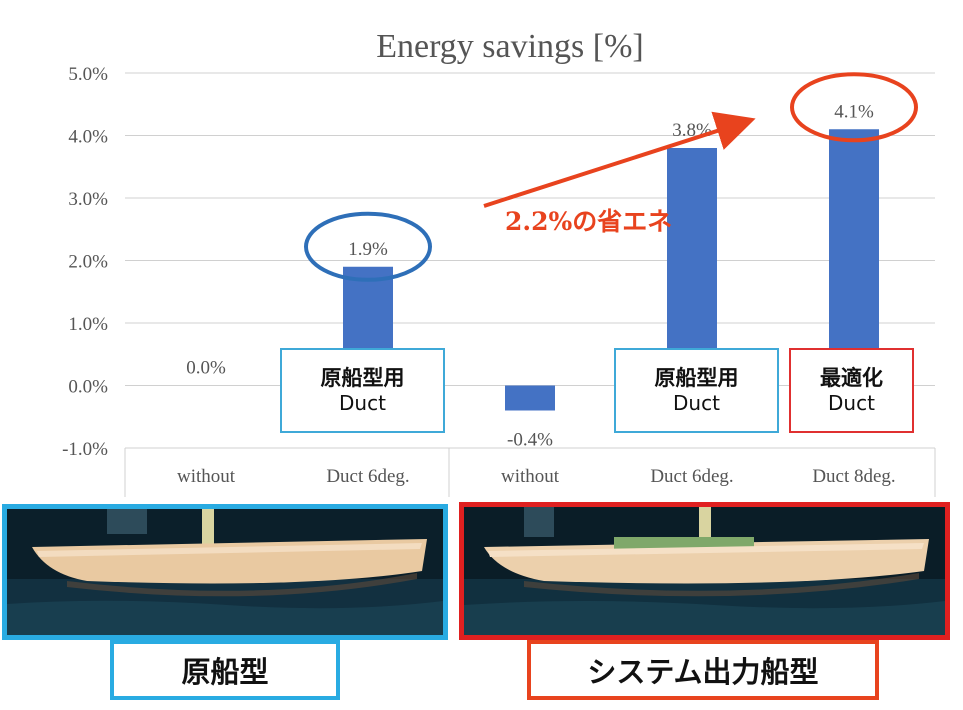  I want to click on photo-original-ship, so click(225, 572).